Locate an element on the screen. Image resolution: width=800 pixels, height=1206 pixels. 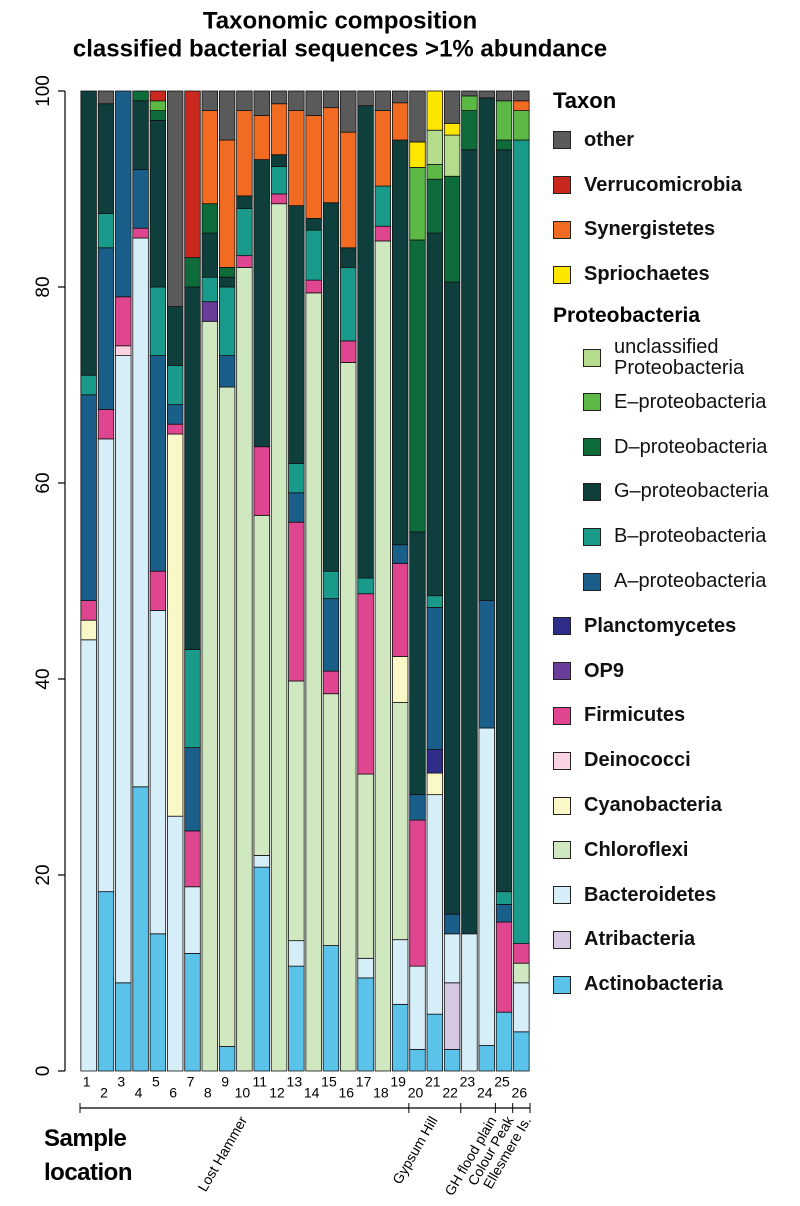
x-tick-label: 7 is located at coordinates (191, 1082).